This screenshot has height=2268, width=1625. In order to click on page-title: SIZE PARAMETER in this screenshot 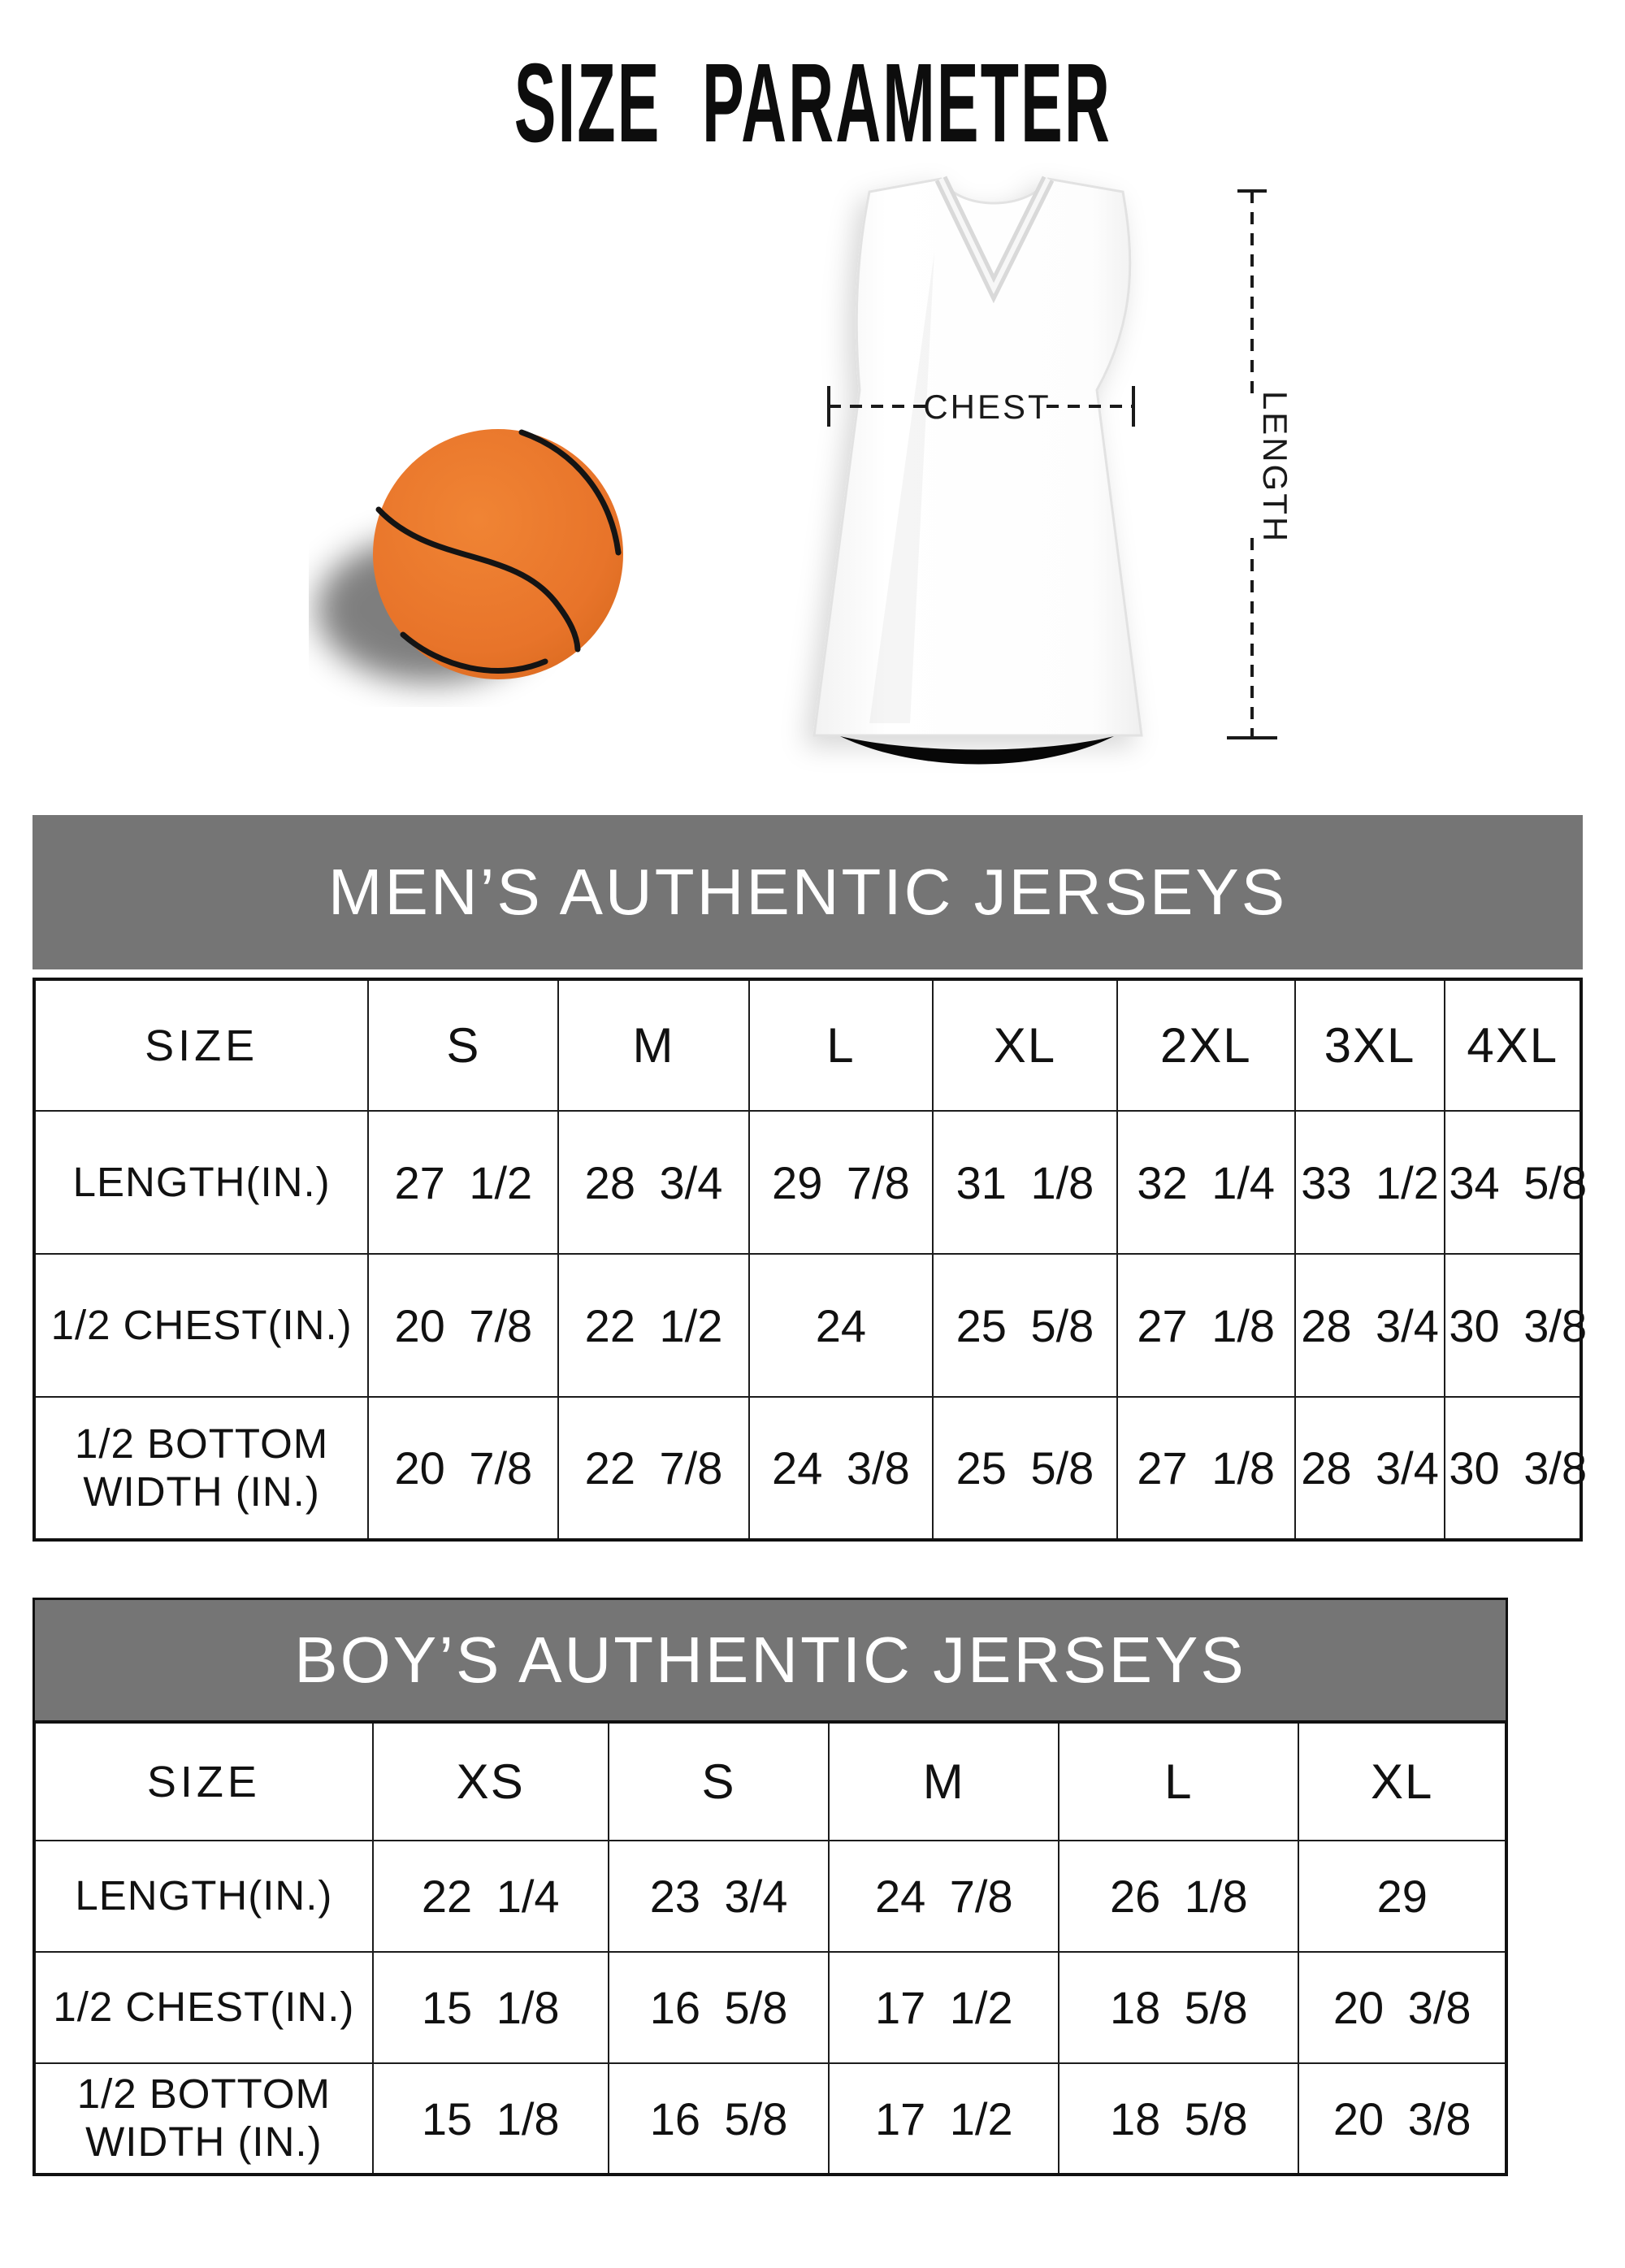, I will do `click(812, 103)`.